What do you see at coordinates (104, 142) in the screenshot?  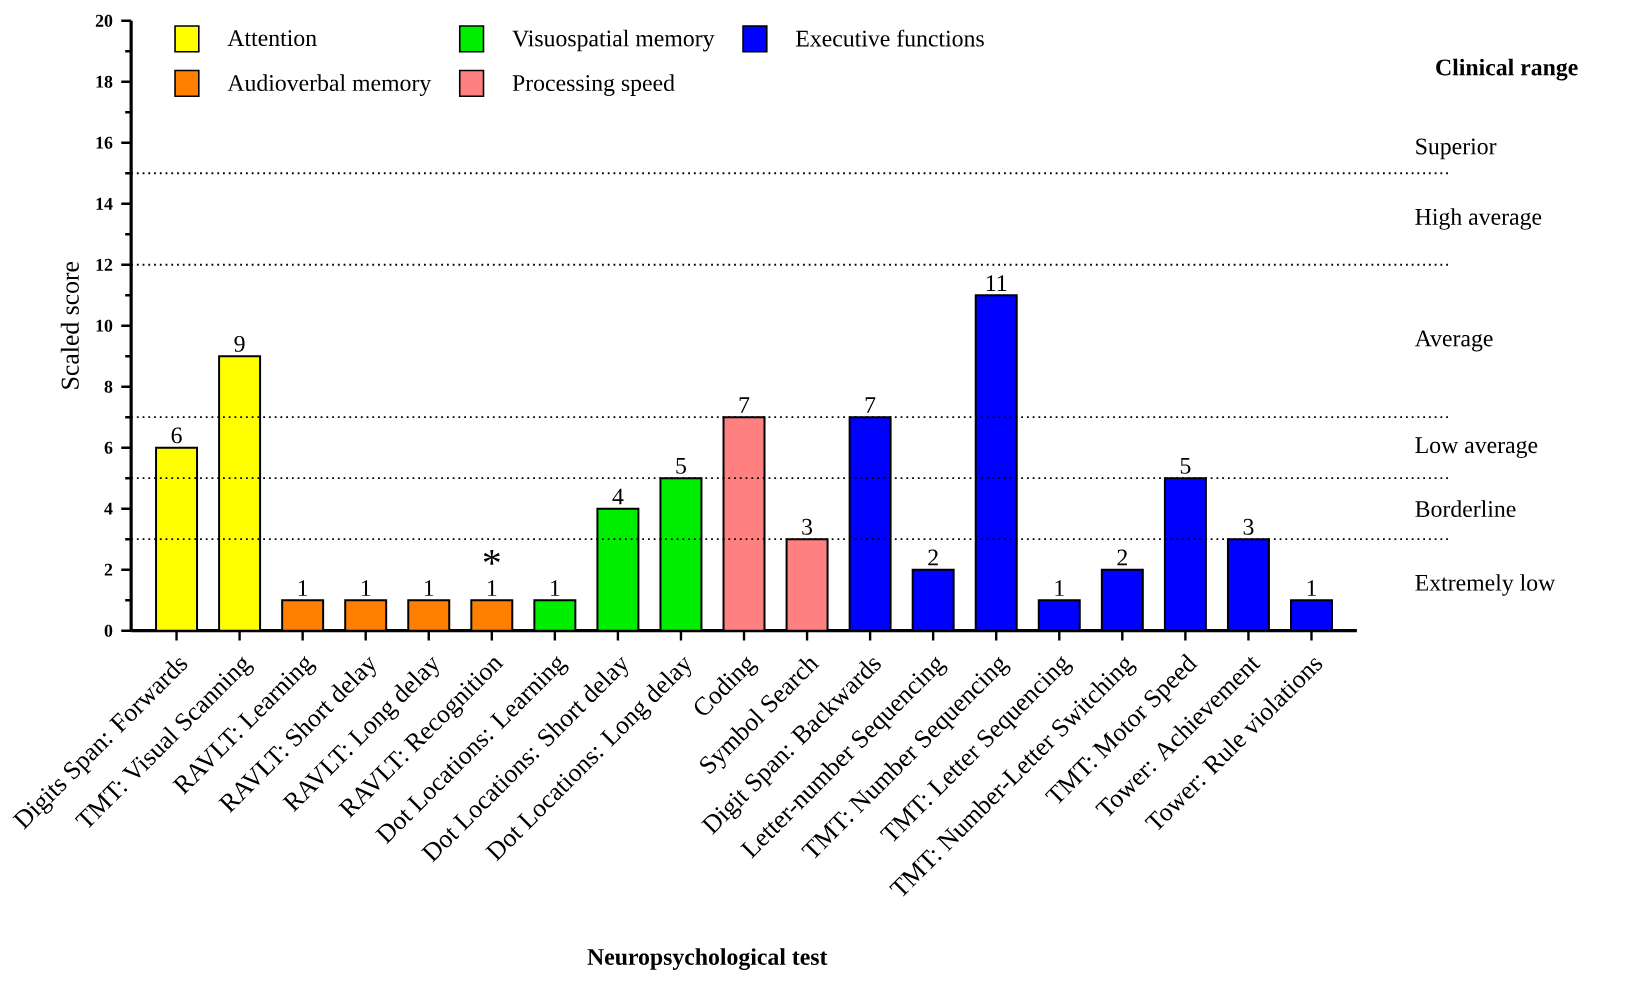 I see `y-tick-label: 16` at bounding box center [104, 142].